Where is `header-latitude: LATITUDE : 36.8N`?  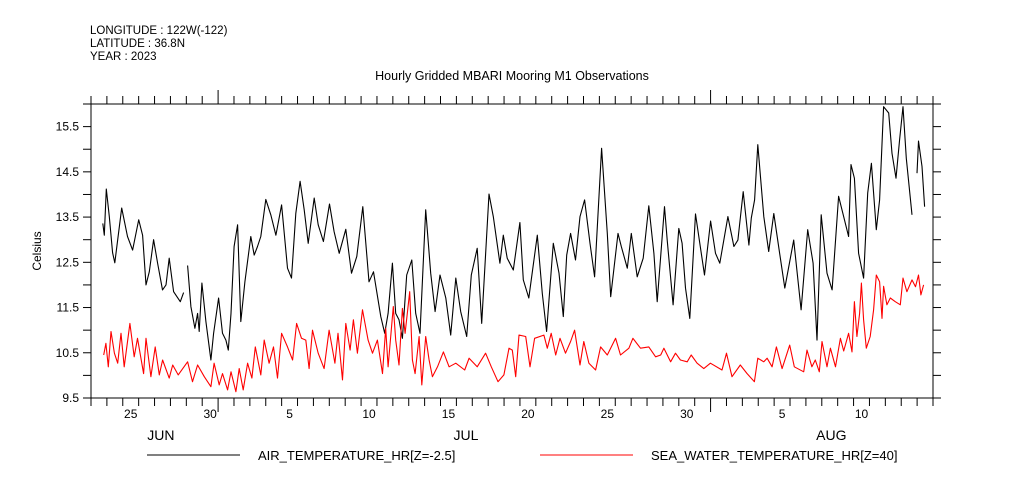 header-latitude: LATITUDE : 36.8N is located at coordinates (137, 44).